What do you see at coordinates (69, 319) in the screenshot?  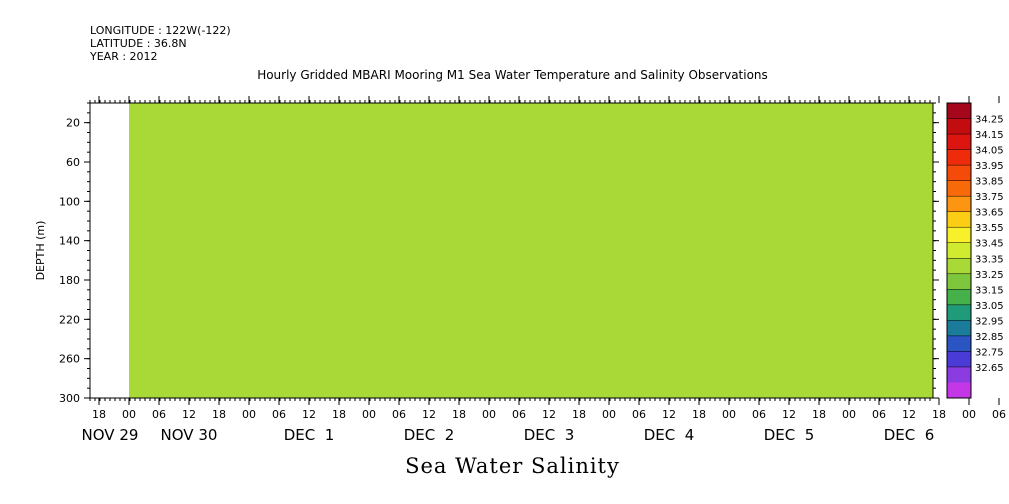 I see `y-tick-label: 220` at bounding box center [69, 319].